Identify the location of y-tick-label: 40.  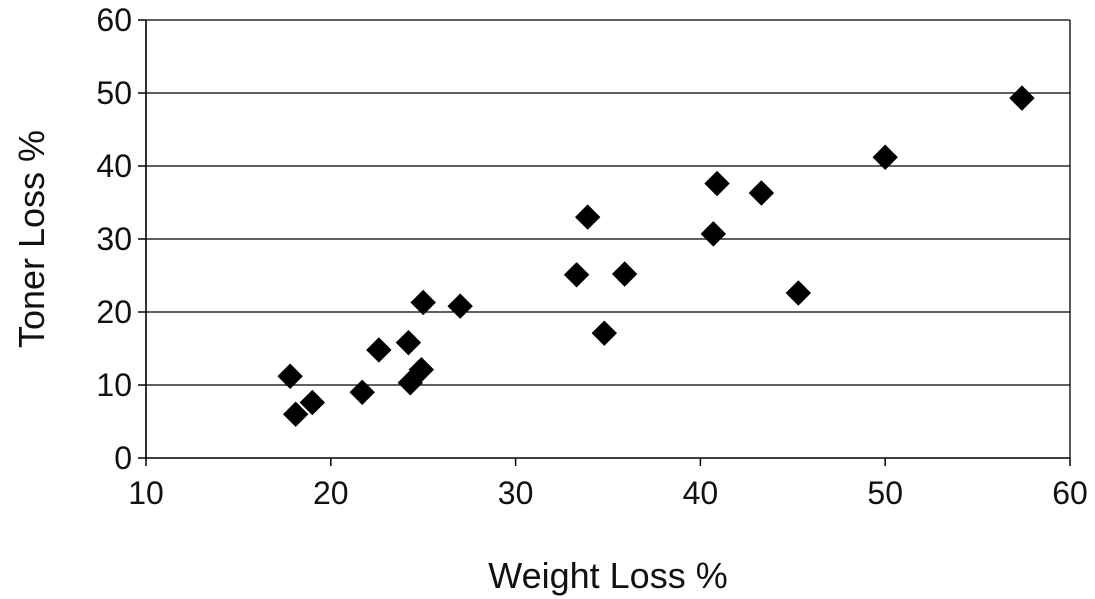
(114, 166).